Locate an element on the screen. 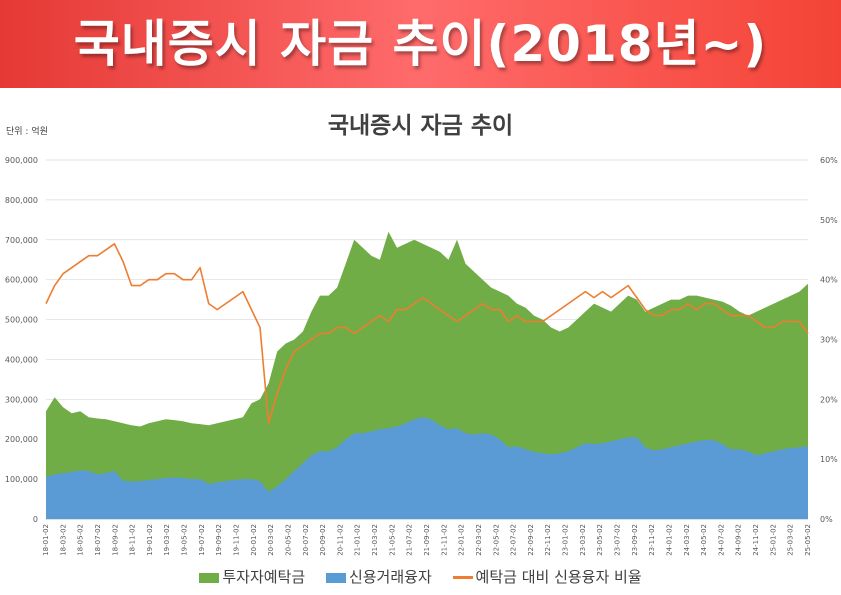 The width and height of the screenshot is (841, 595). x-tick-label: 20-11-02 is located at coordinates (340, 540).